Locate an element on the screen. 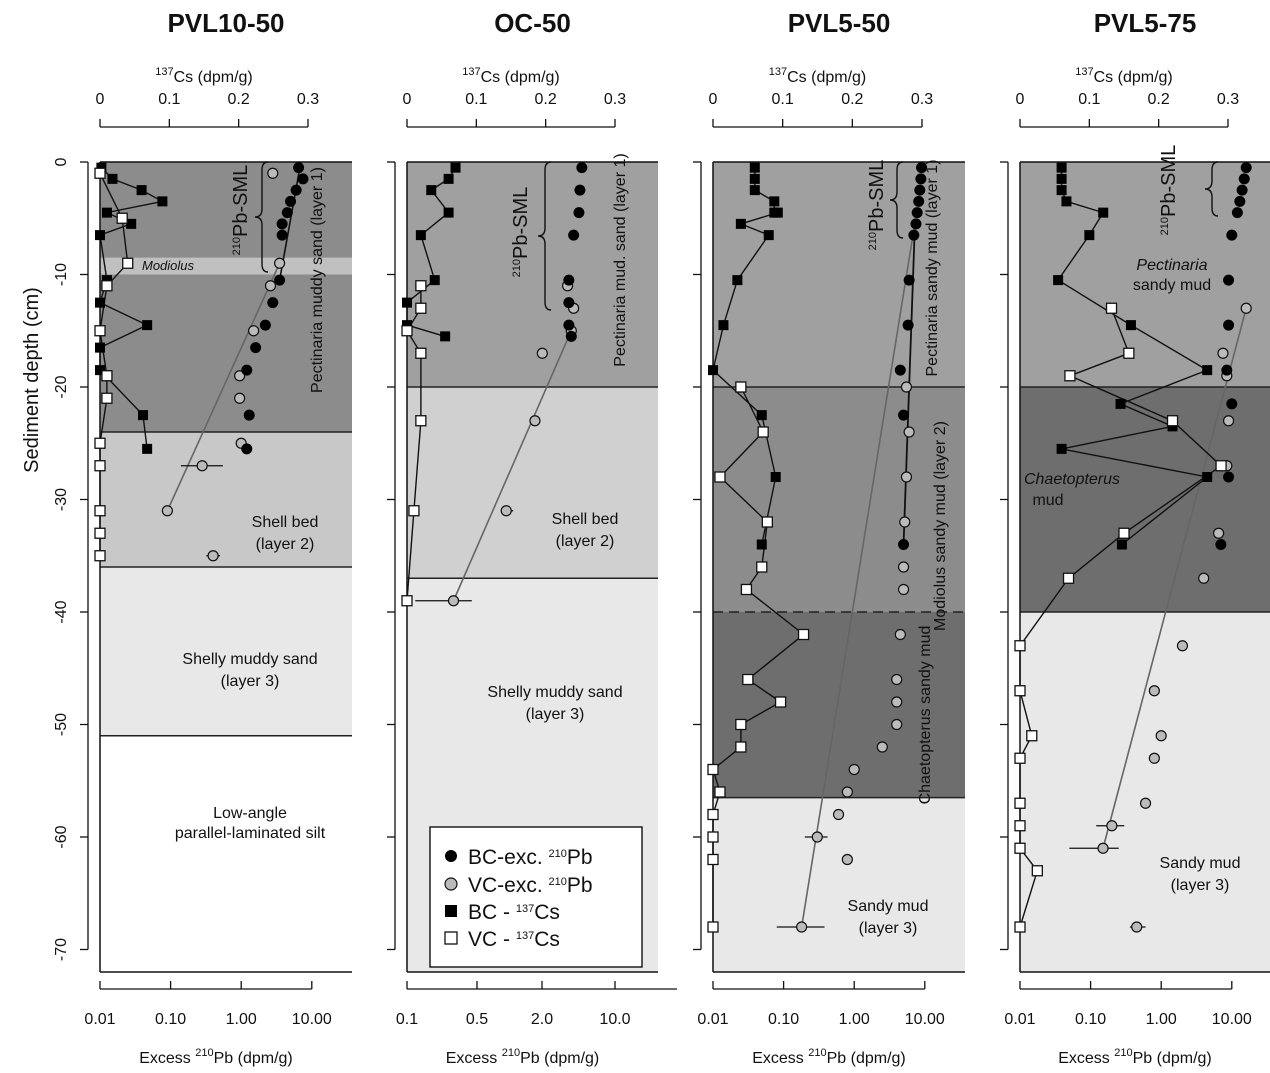 The width and height of the screenshot is (1270, 1073). pb-tick-label: 2.0 is located at coordinates (542, 1019).